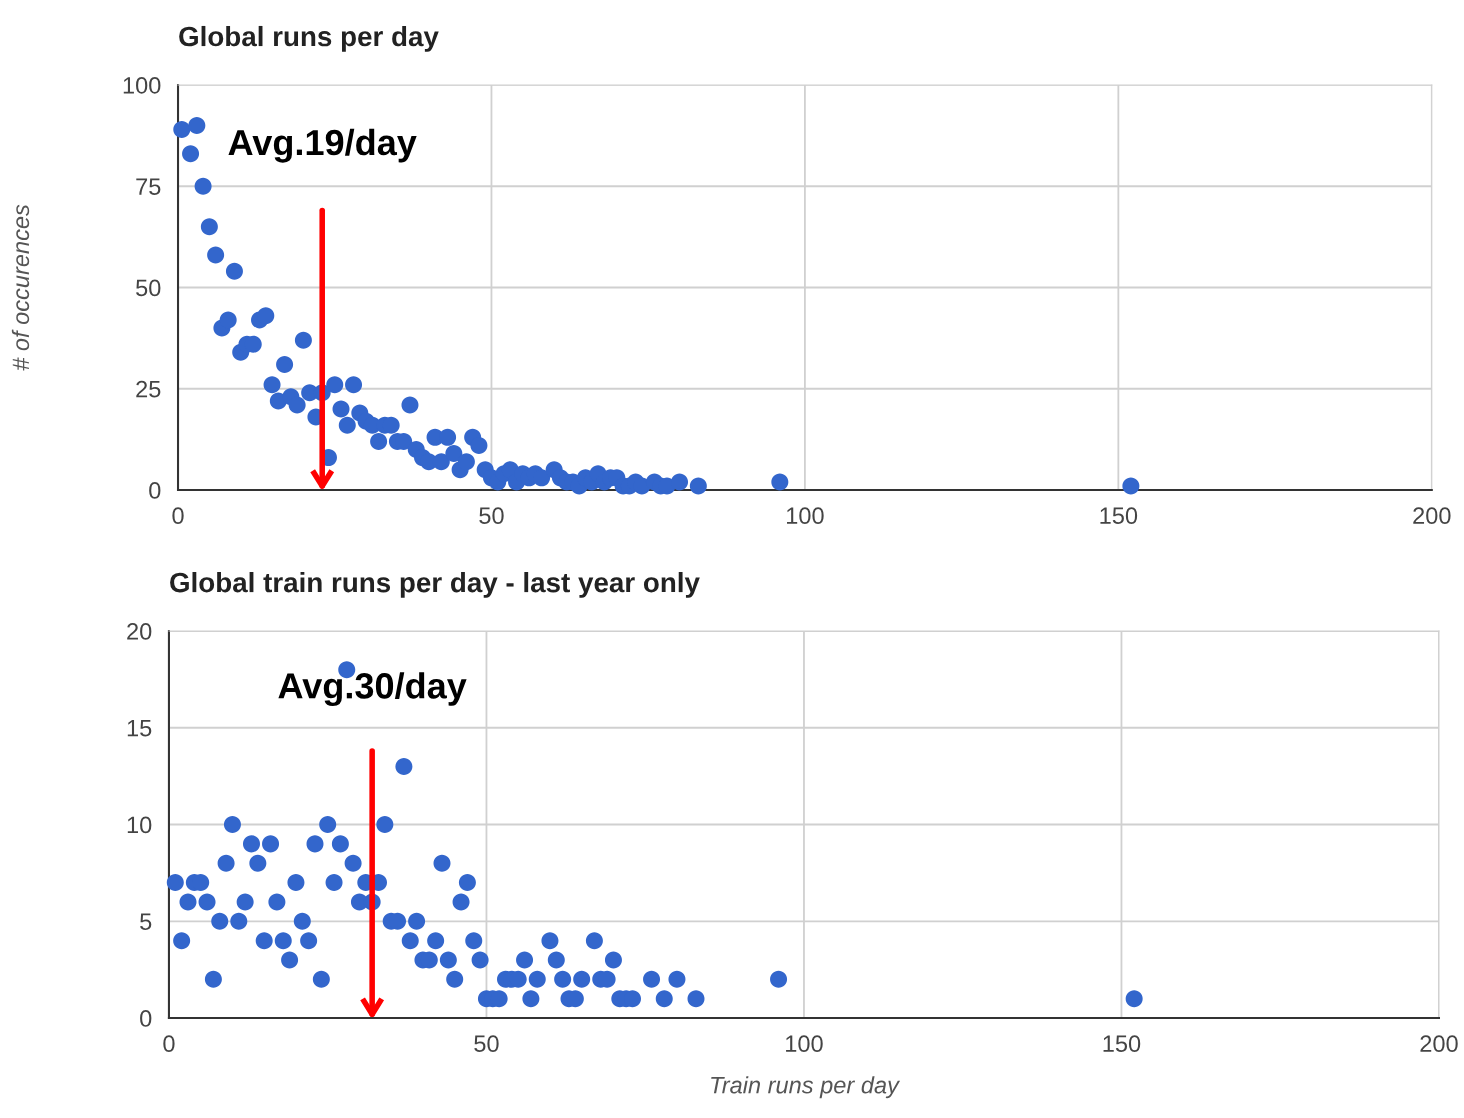 This screenshot has width=1464, height=1118. What do you see at coordinates (139, 631) in the screenshot?
I see `y-tick-label: 20` at bounding box center [139, 631].